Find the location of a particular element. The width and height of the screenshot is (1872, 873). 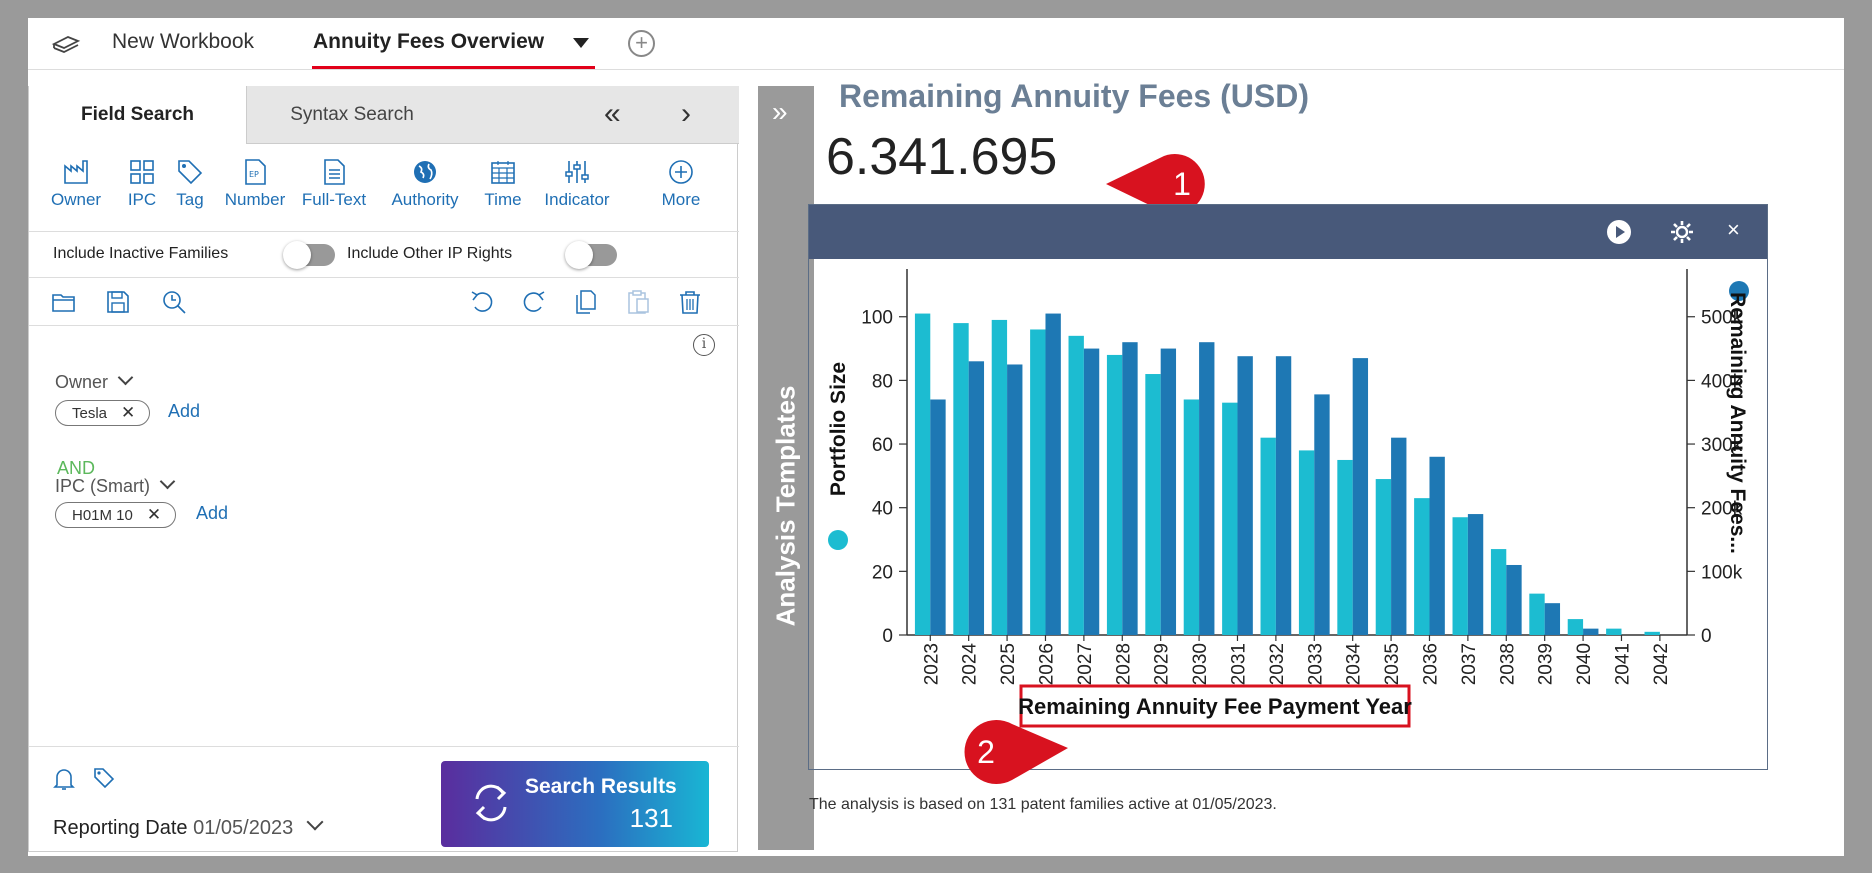

expand-double-chevron-icon: » is located at coordinates (780, 111).